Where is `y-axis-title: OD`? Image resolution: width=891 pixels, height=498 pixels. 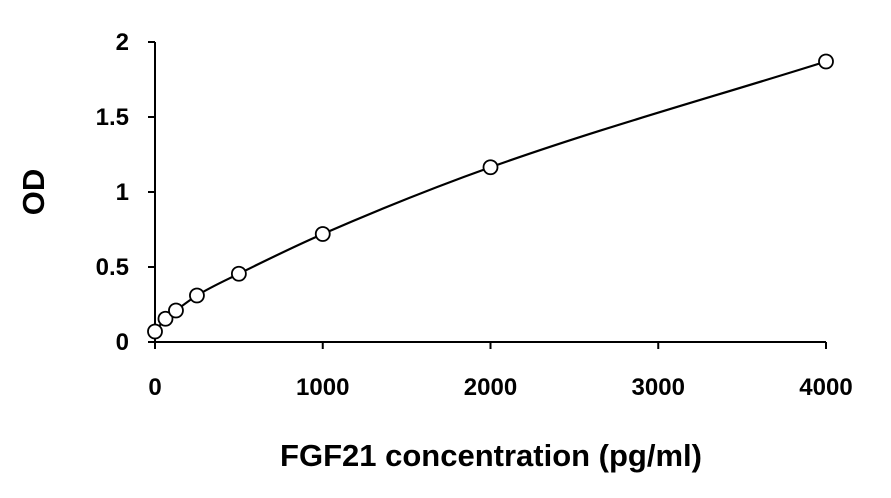 y-axis-title: OD is located at coordinates (33, 192).